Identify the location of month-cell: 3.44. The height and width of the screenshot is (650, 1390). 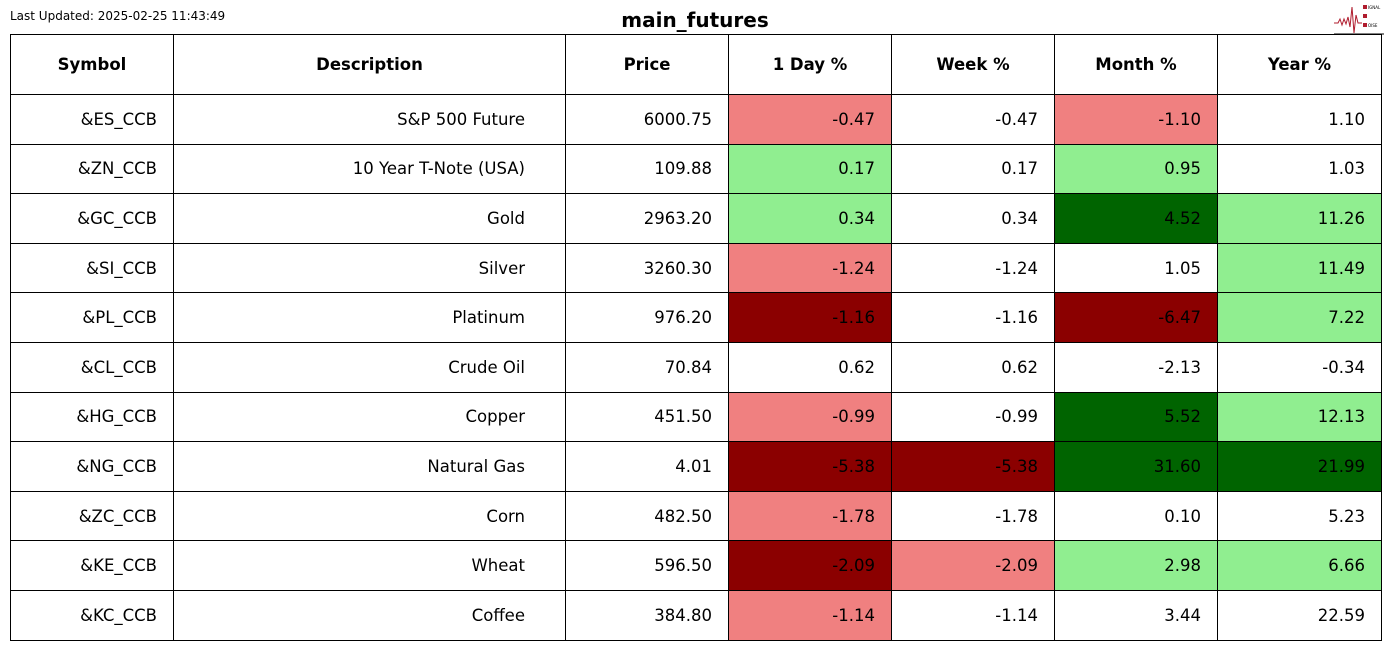
(1136, 615).